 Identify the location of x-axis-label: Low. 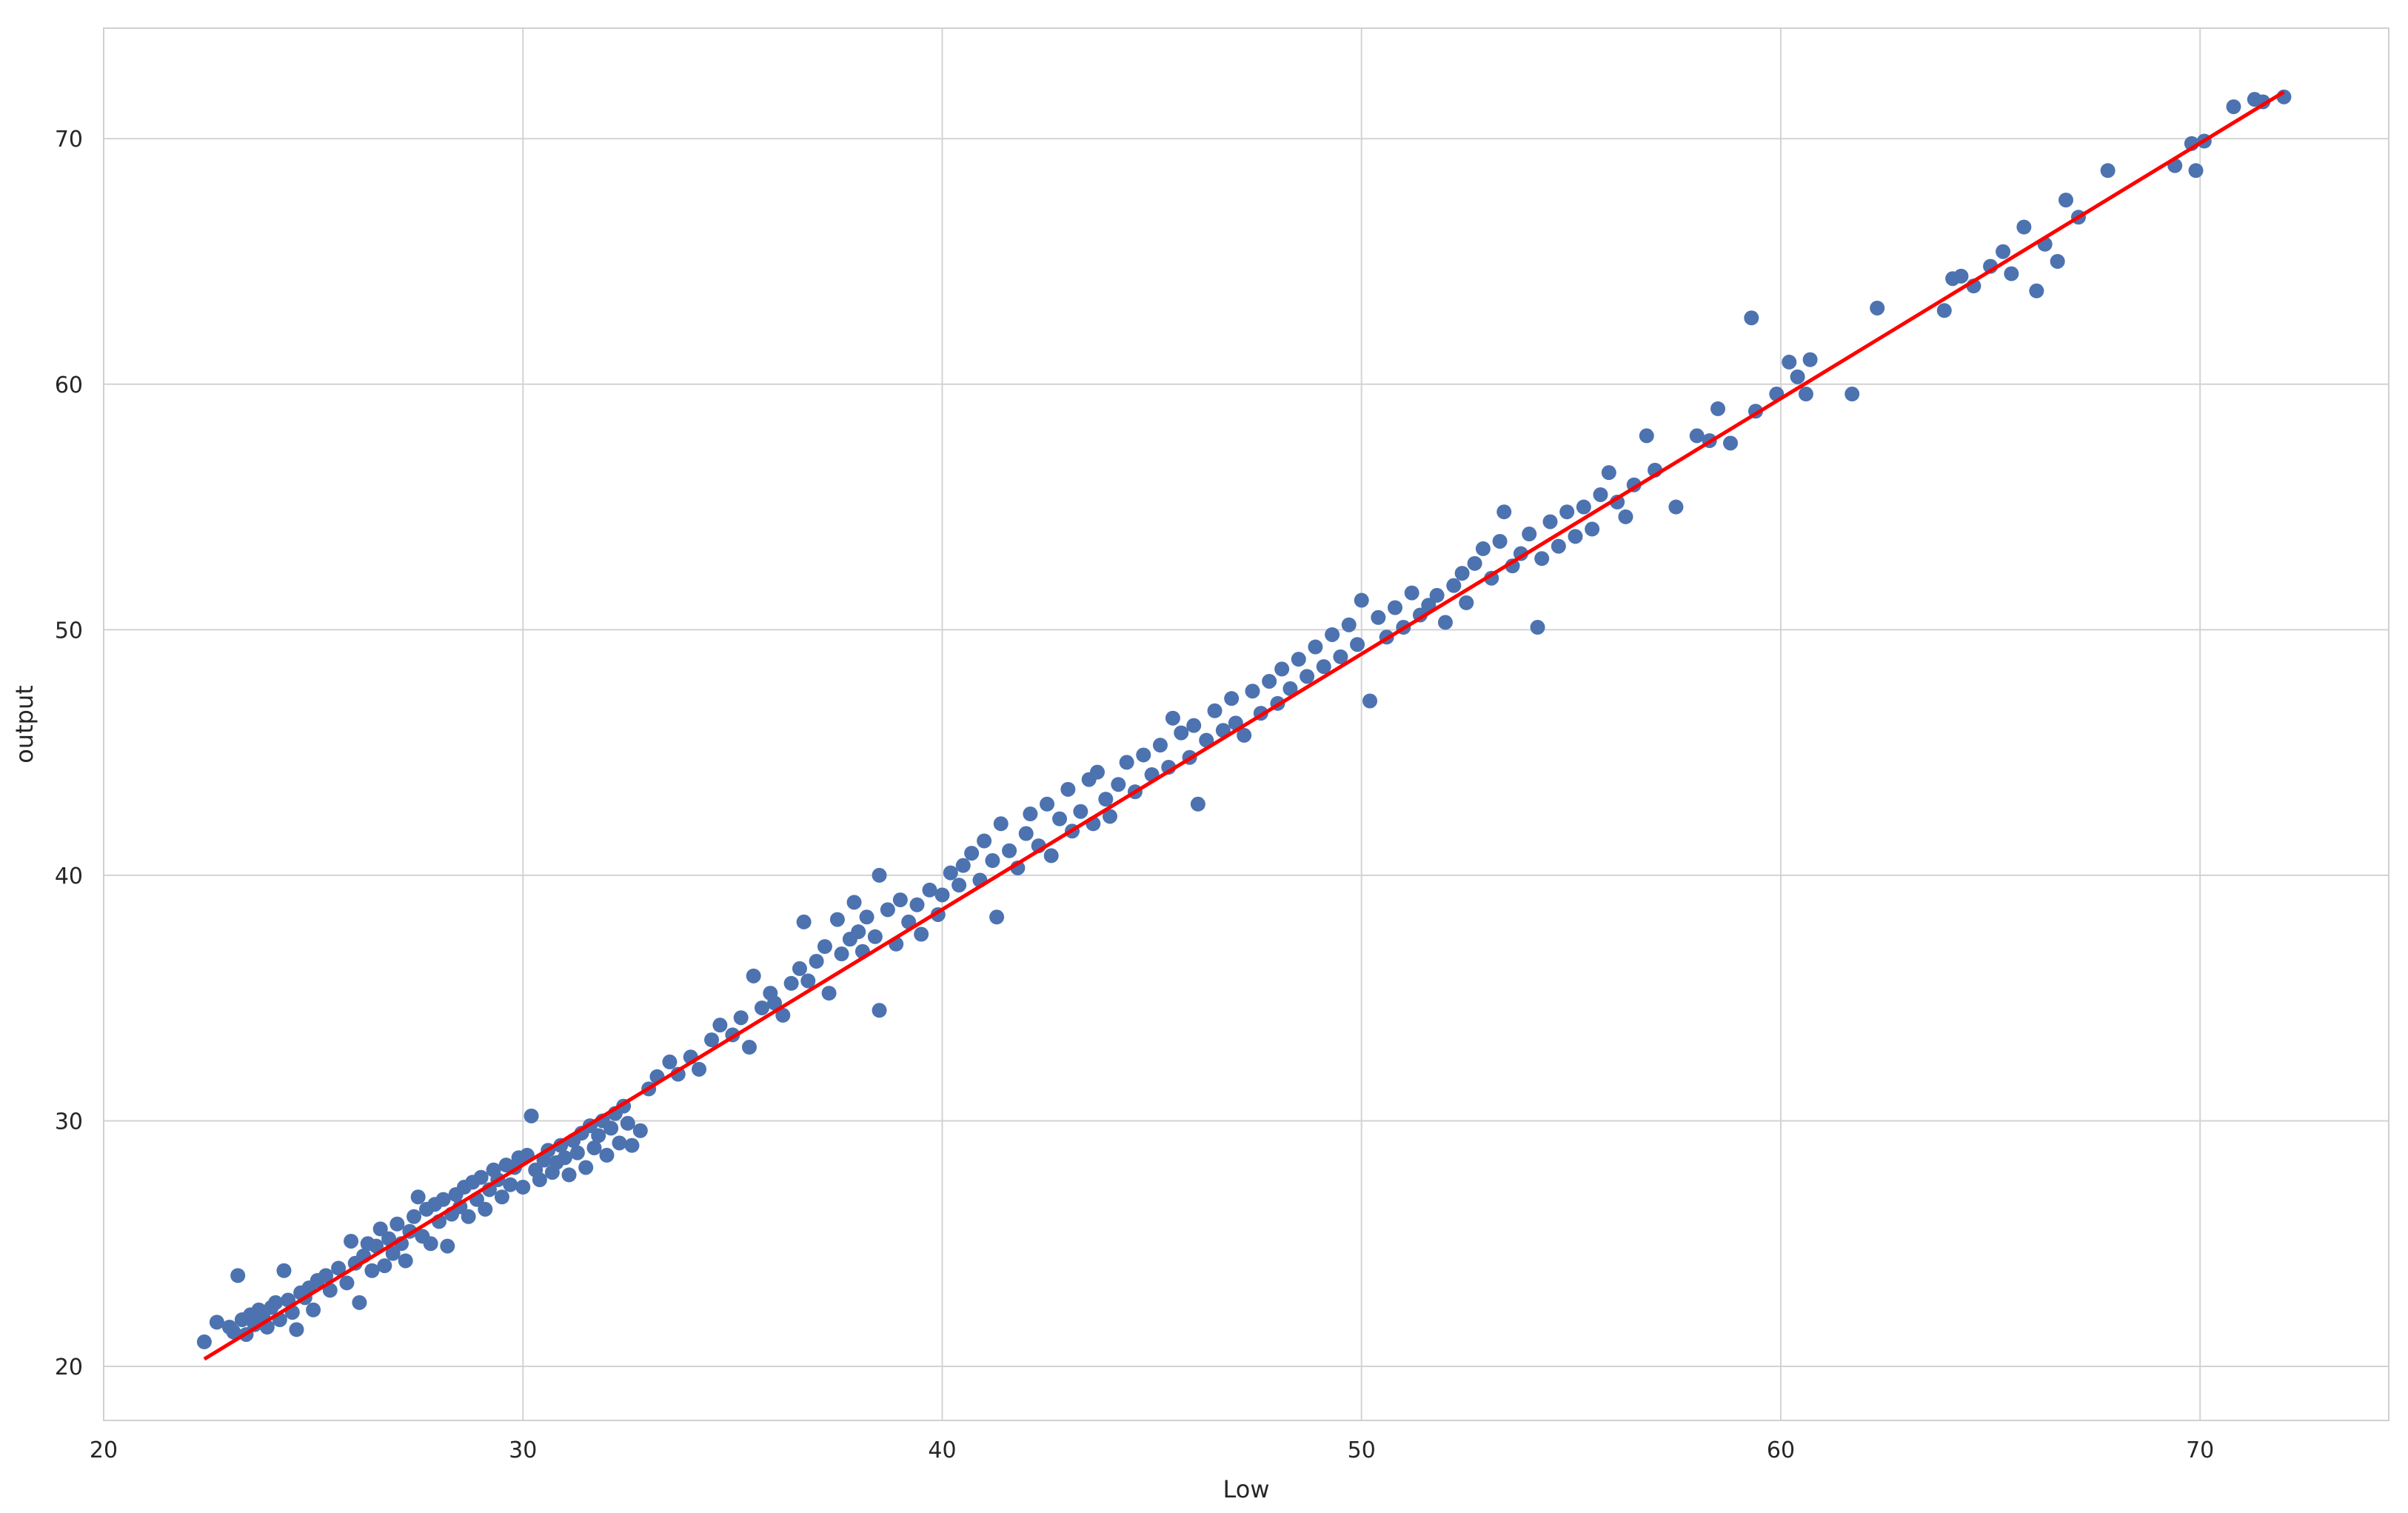
(1246, 1489).